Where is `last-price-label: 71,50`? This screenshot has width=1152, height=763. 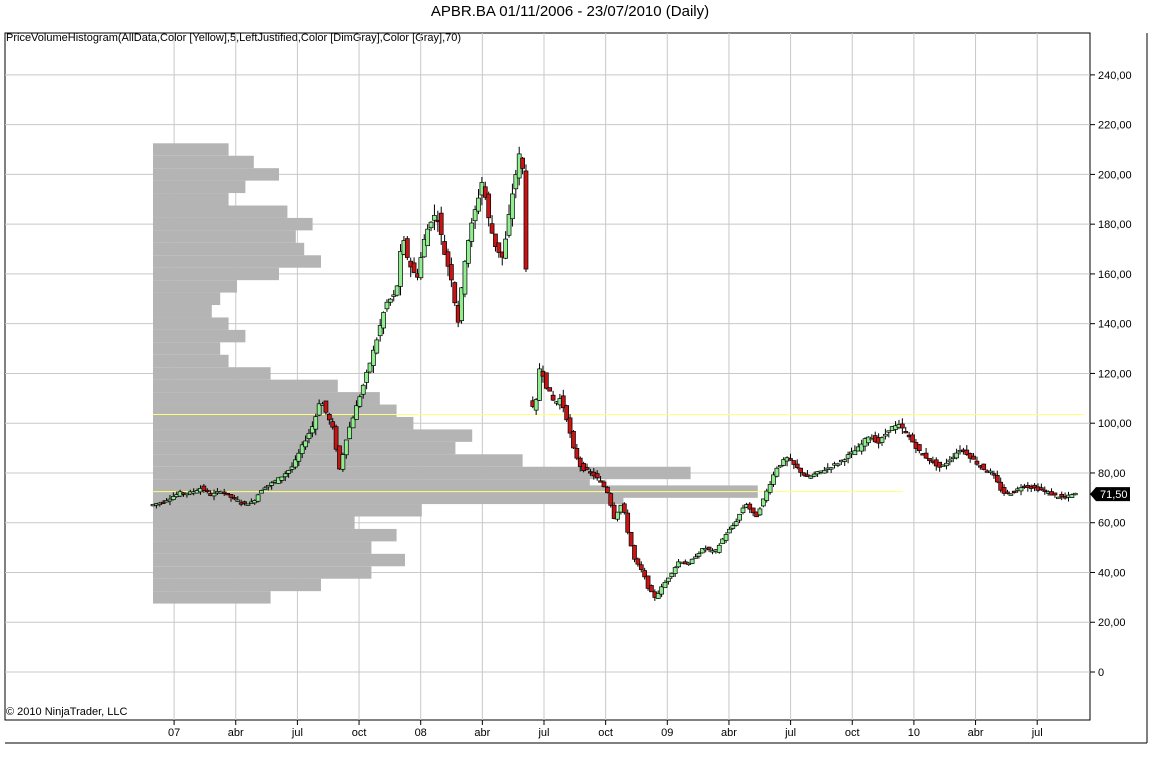
last-price-label: 71,50 is located at coordinates (1114, 495).